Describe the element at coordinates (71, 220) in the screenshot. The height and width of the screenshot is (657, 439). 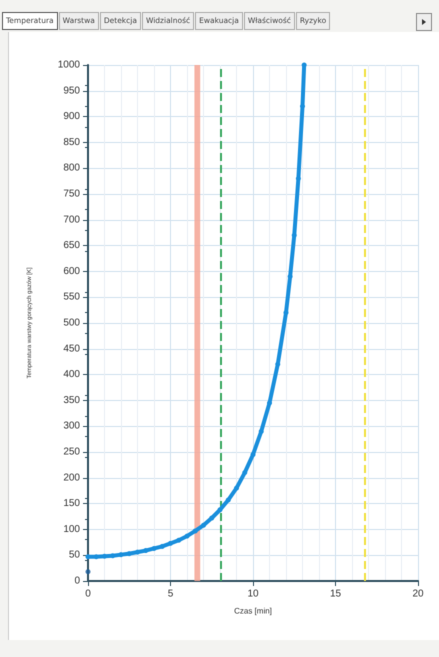
I see `y-tick-label: 700` at that location.